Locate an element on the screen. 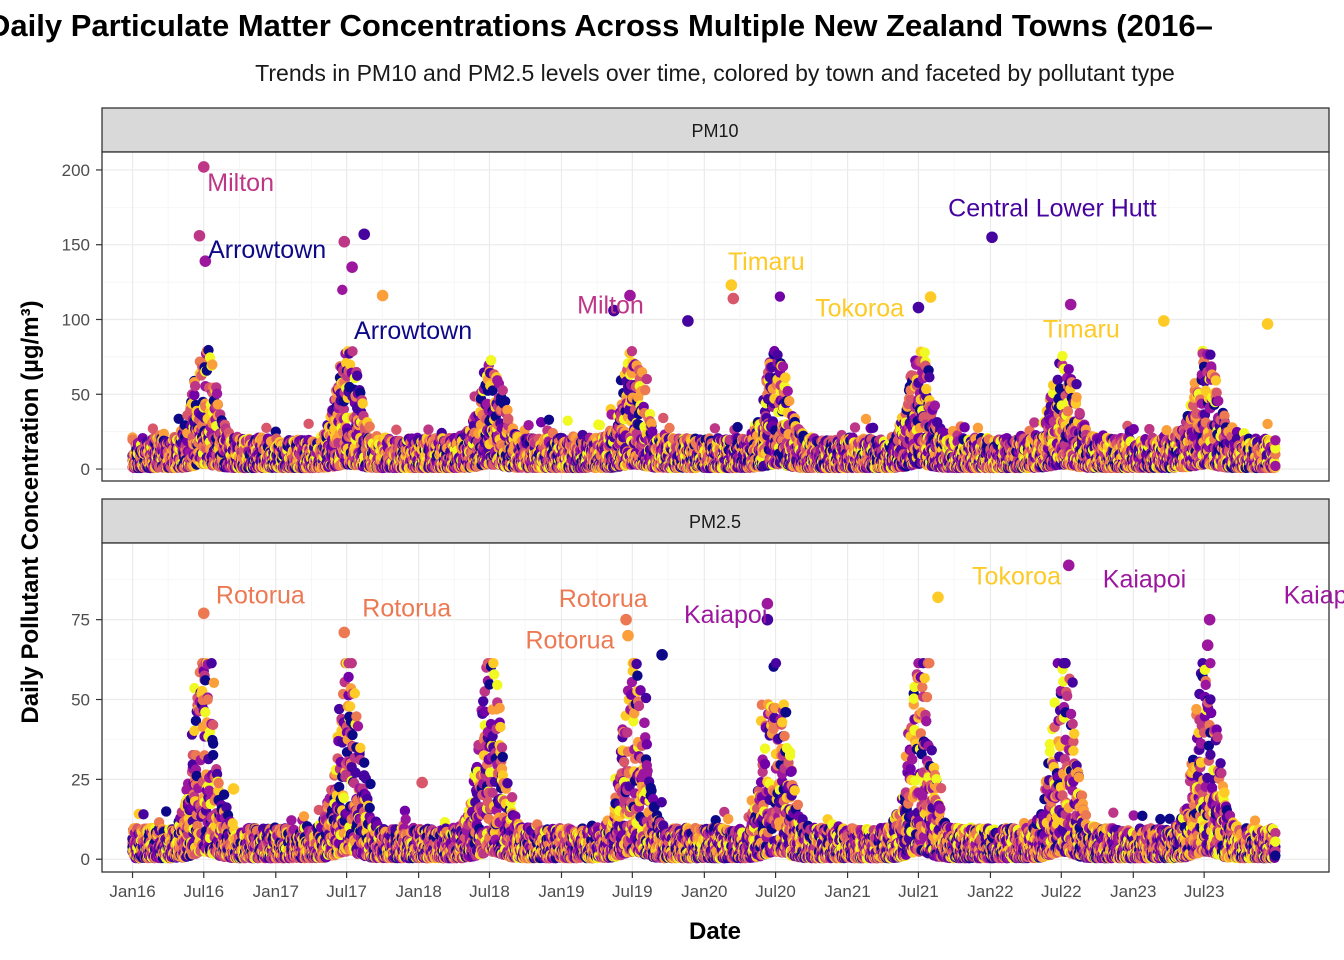  facet-label-pm10: PM10 is located at coordinates (714, 131).